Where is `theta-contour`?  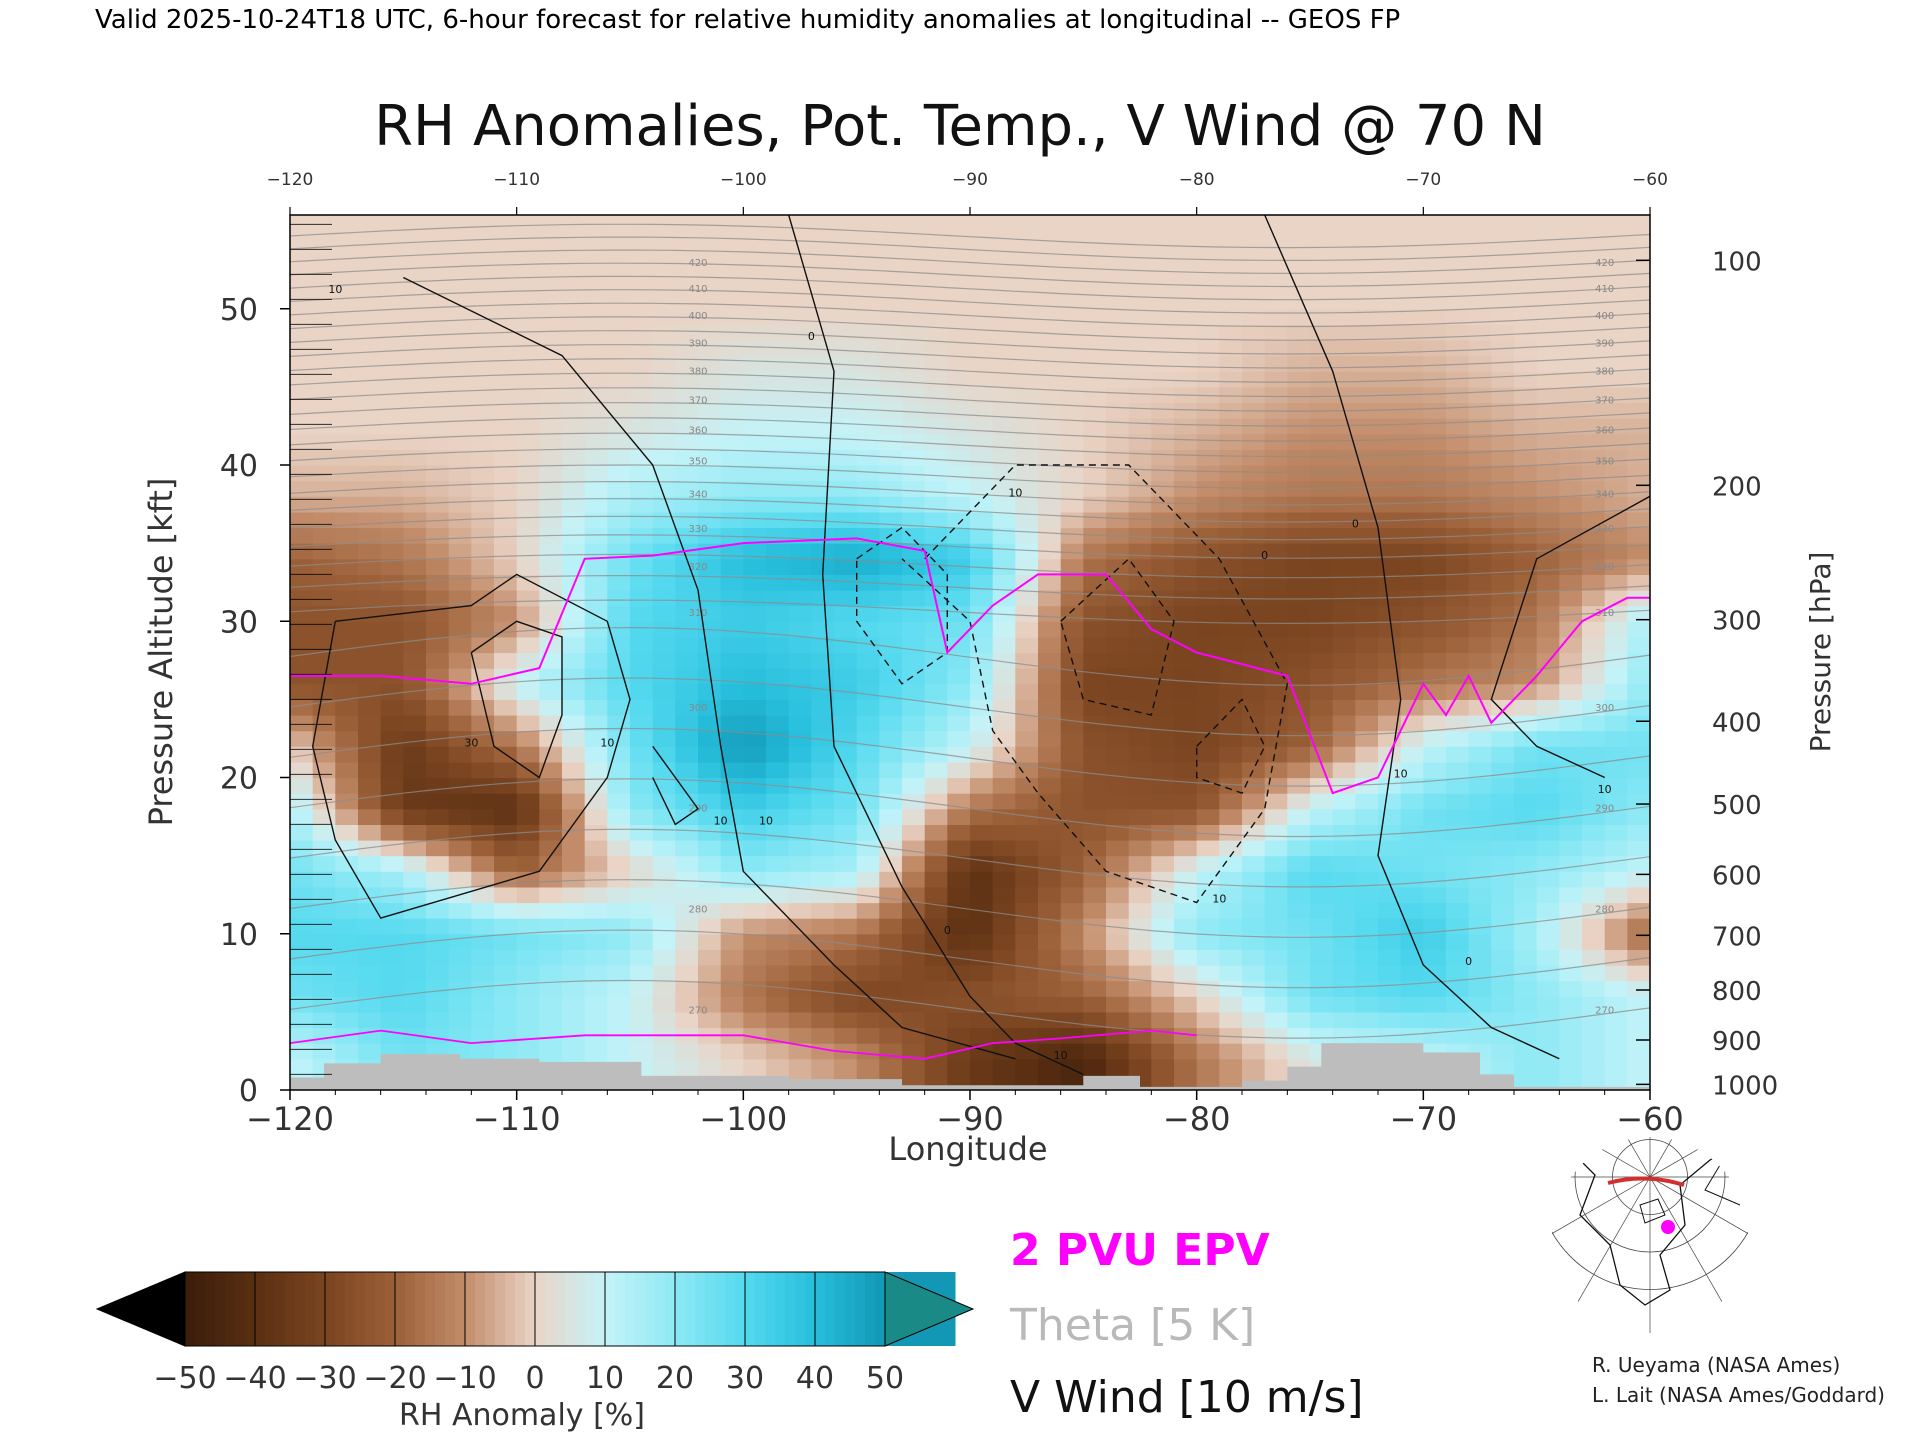 theta-contour is located at coordinates (970, 342).